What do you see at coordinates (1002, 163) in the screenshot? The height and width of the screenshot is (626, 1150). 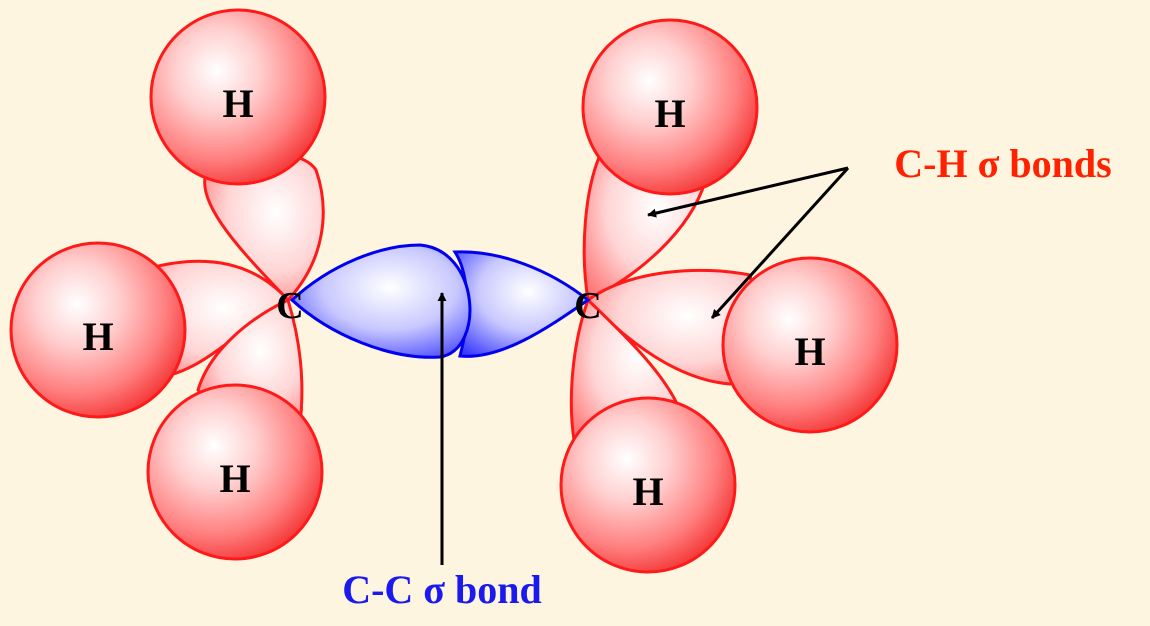 I see `ch-sigma-bonds-label: C-H σ bonds` at bounding box center [1002, 163].